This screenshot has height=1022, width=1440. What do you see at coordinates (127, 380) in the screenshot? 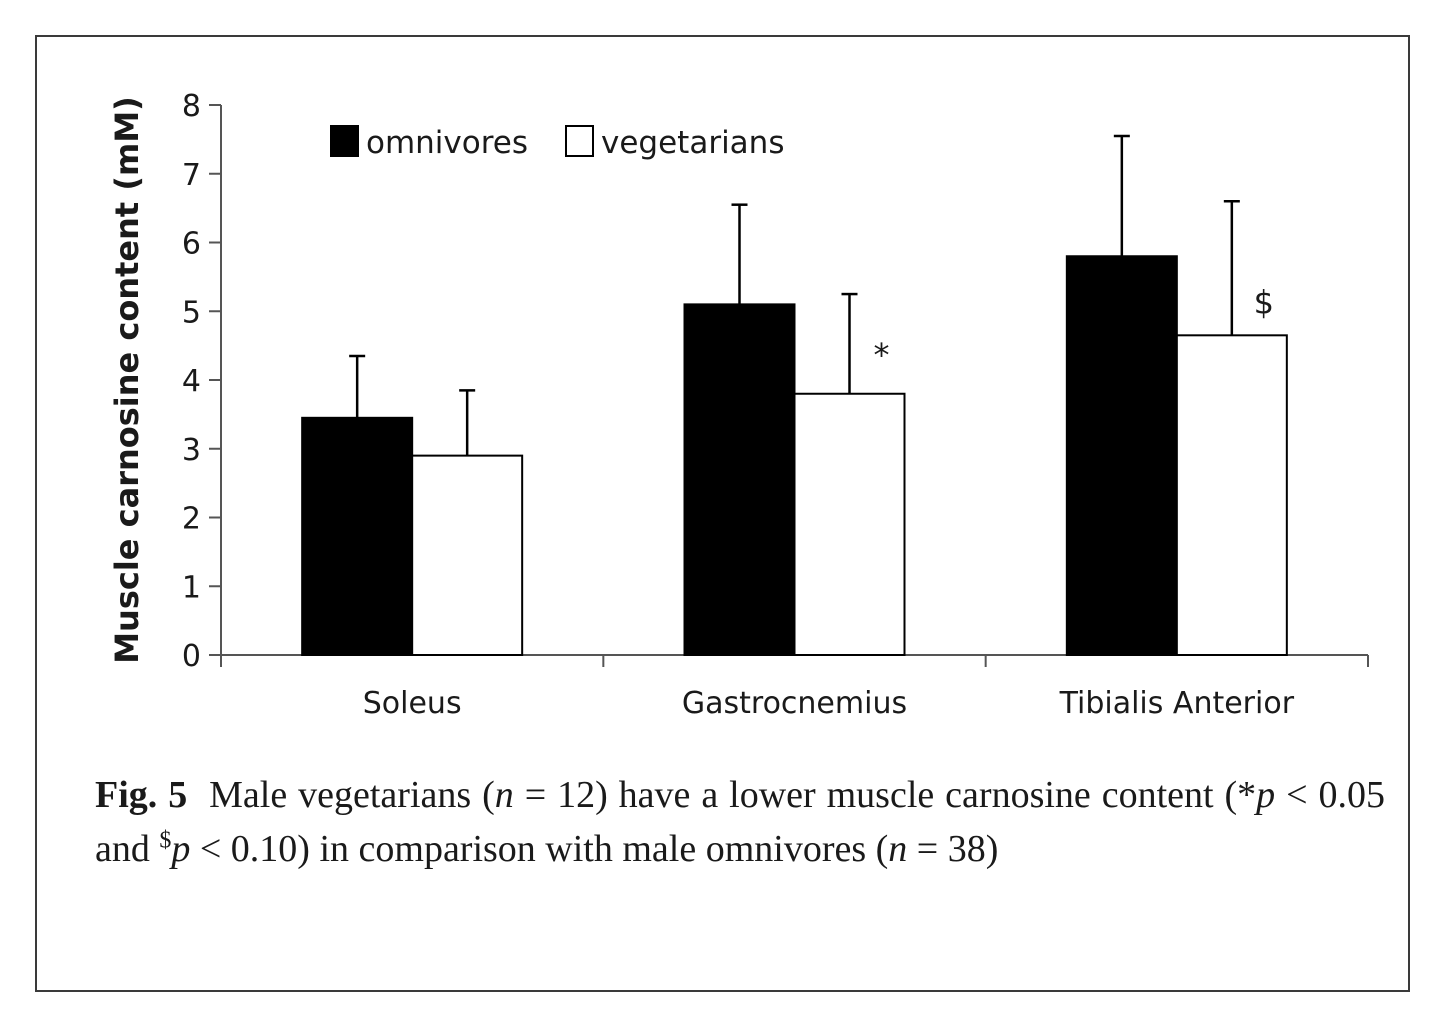
I see `y-axis-label: Muscle carnosine content (mM)` at bounding box center [127, 380].